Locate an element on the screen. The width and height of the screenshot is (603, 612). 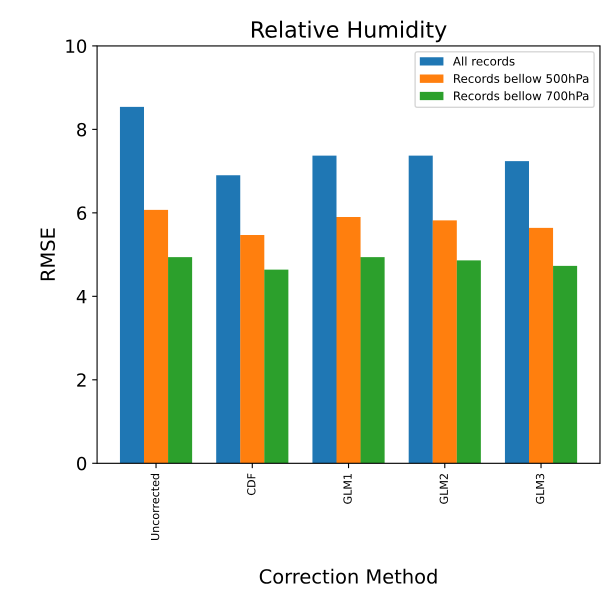
x-tick-label: GLM2 is located at coordinates (444, 489).